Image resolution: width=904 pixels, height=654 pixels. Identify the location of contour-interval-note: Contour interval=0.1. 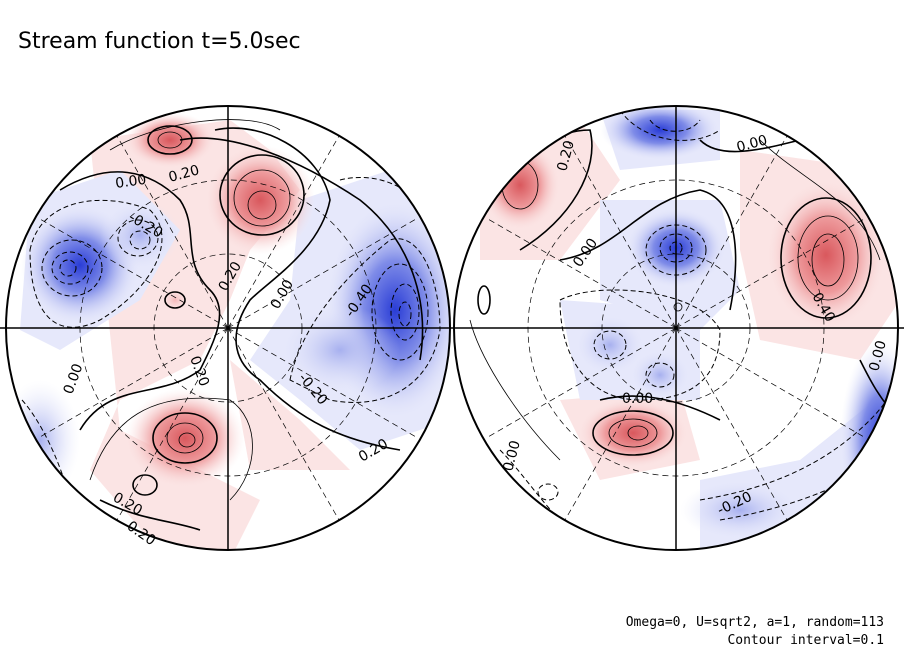
(805, 640).